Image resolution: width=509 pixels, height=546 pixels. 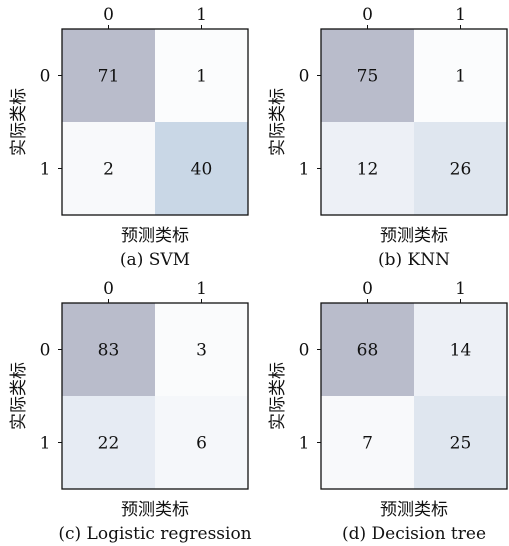 I want to click on panel-4-cell-value-1-1: 25, so click(x=461, y=444).